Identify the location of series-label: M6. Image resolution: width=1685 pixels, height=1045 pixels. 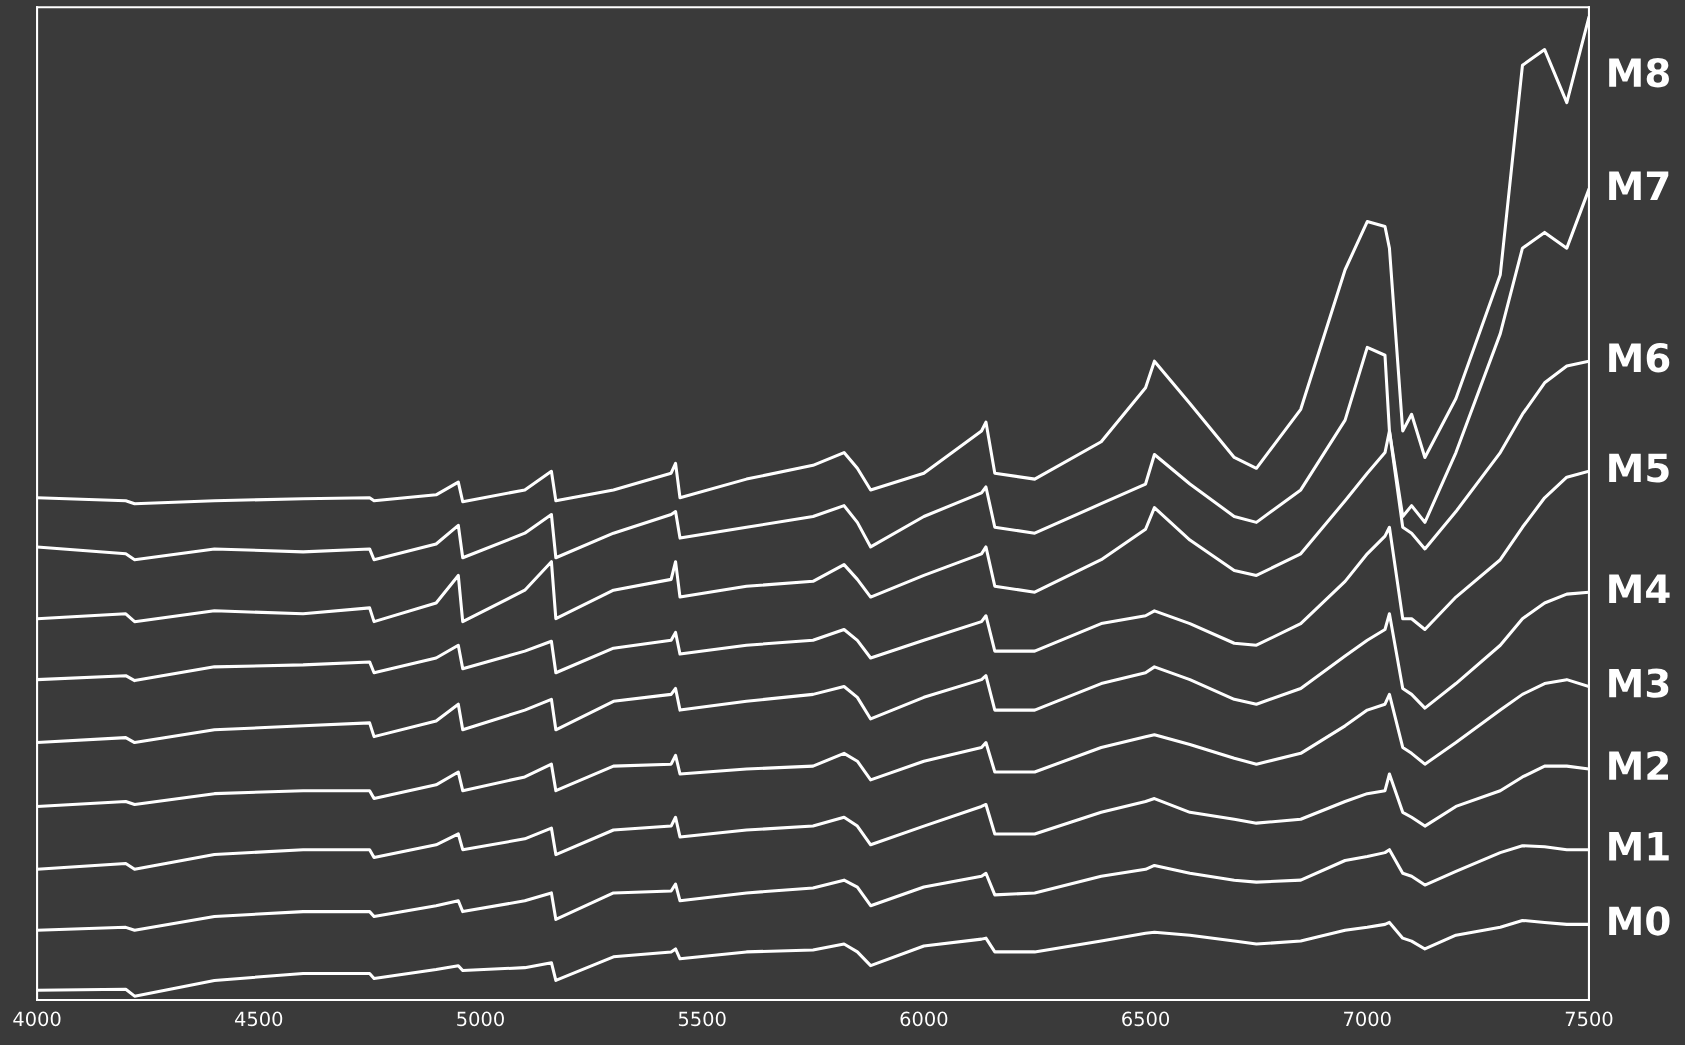
(1639, 358).